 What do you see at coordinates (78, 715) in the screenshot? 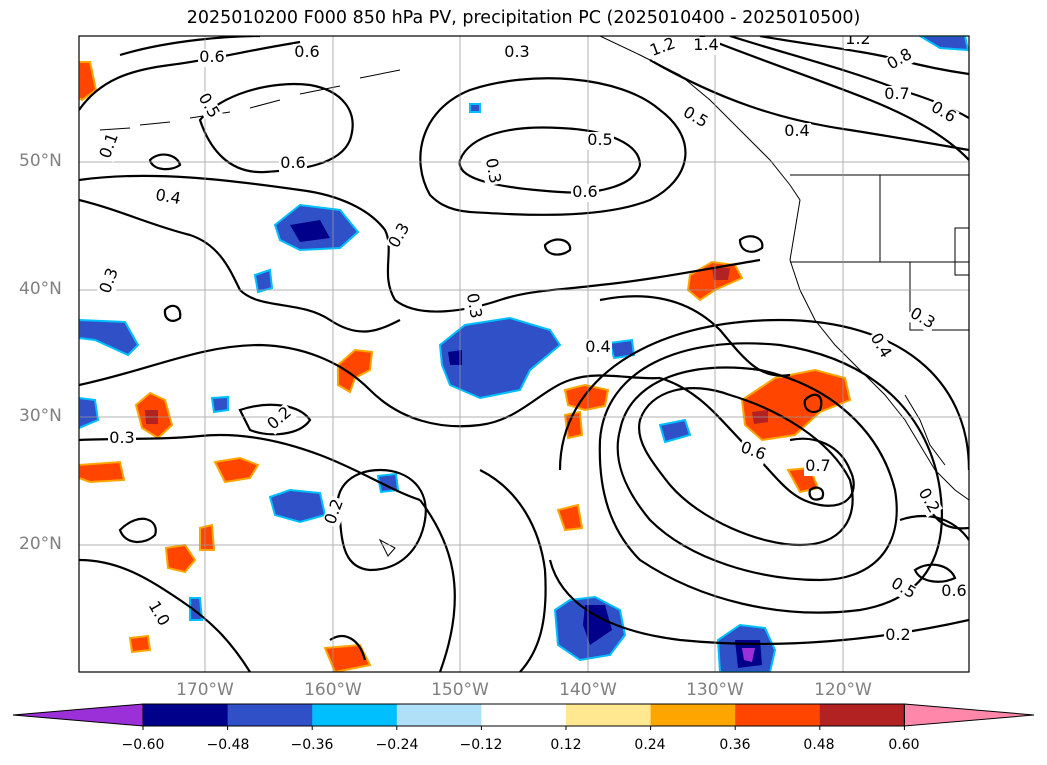
I see `colorbar-extend-left` at bounding box center [78, 715].